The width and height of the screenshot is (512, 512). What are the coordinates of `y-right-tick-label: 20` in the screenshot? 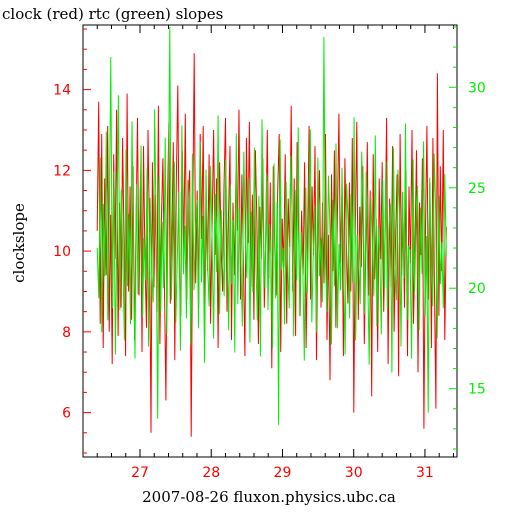 It's located at (477, 289).